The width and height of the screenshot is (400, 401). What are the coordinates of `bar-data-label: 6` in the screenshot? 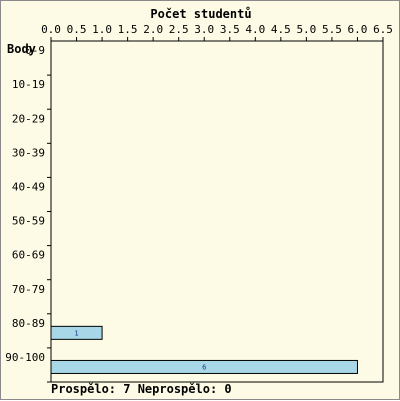 It's located at (204, 367).